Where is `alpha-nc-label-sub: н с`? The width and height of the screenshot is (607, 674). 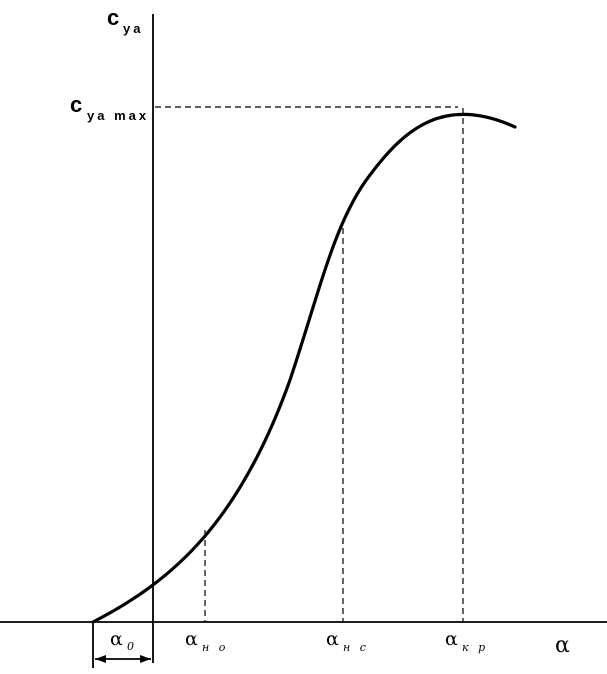
alpha-nc-label-sub: н с is located at coordinates (356, 647).